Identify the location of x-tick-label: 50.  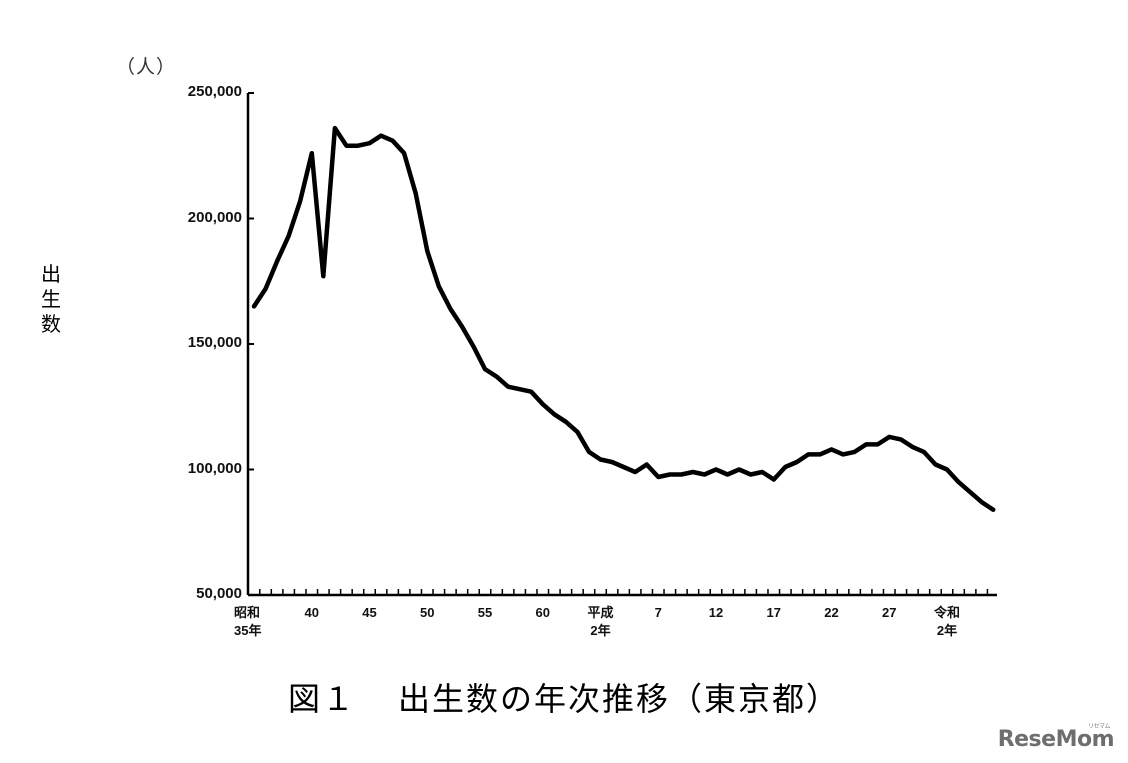
(427, 612).